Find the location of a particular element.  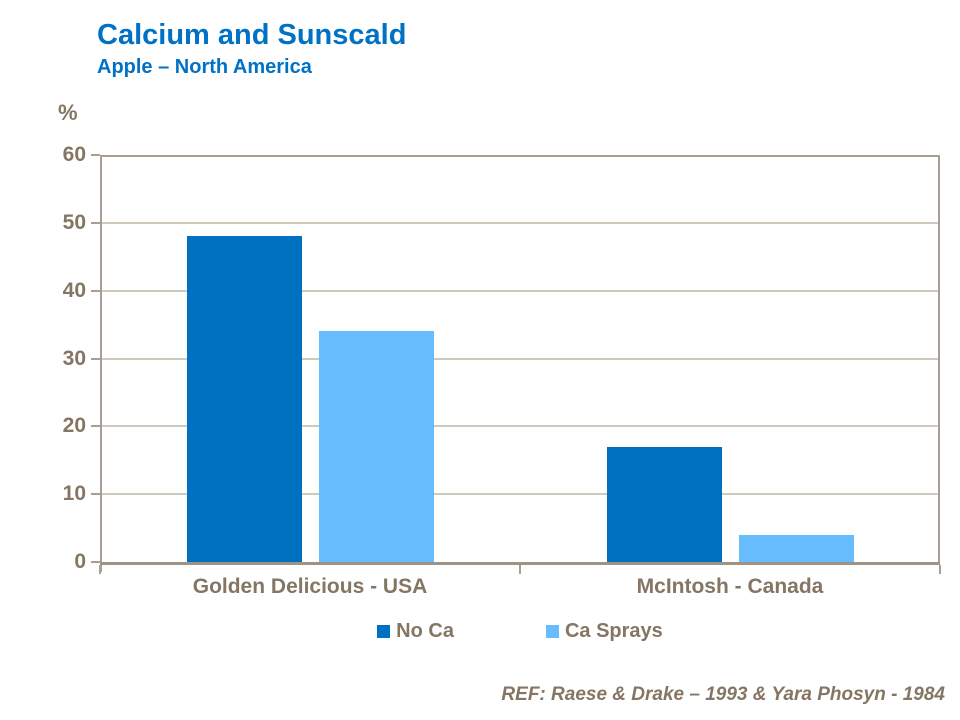

chart-subtitle: Apple – North America is located at coordinates (204, 67).